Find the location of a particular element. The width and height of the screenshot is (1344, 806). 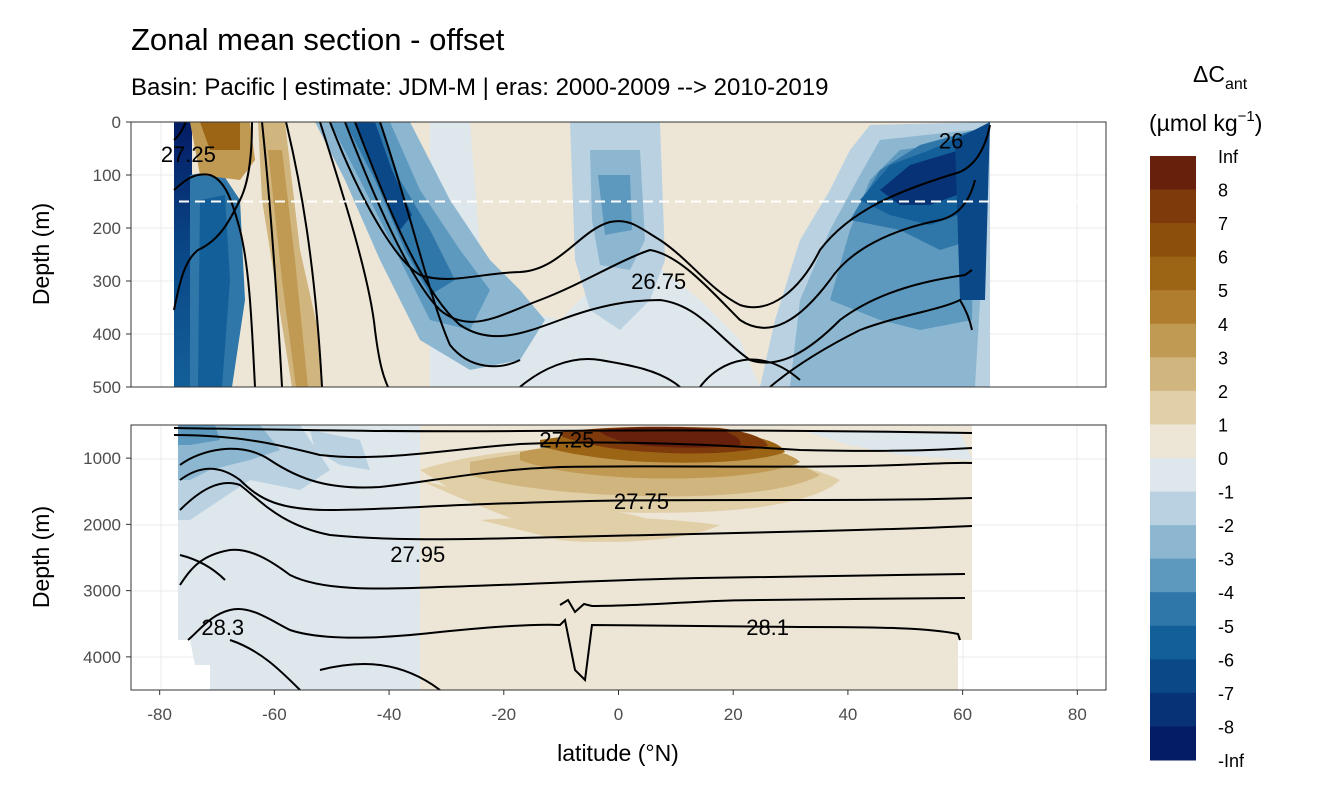

chart-title: Zonal mean section - offset is located at coordinates (318, 39).